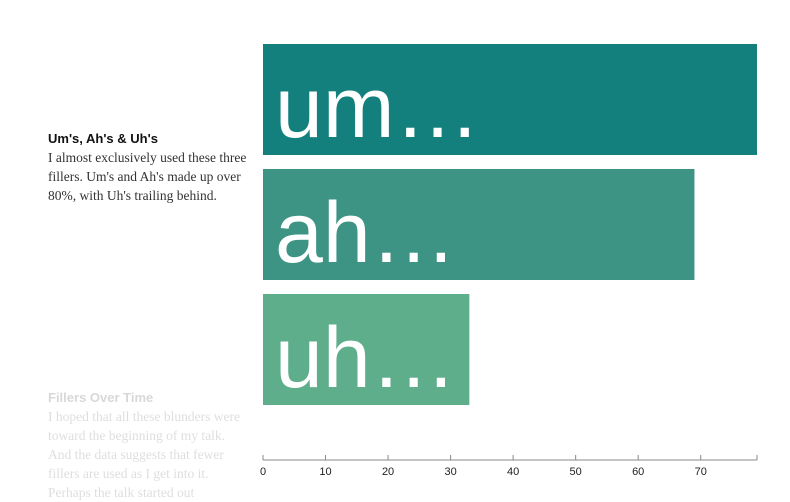 This screenshot has width=790, height=502. I want to click on x-tick-label: 30, so click(450, 472).